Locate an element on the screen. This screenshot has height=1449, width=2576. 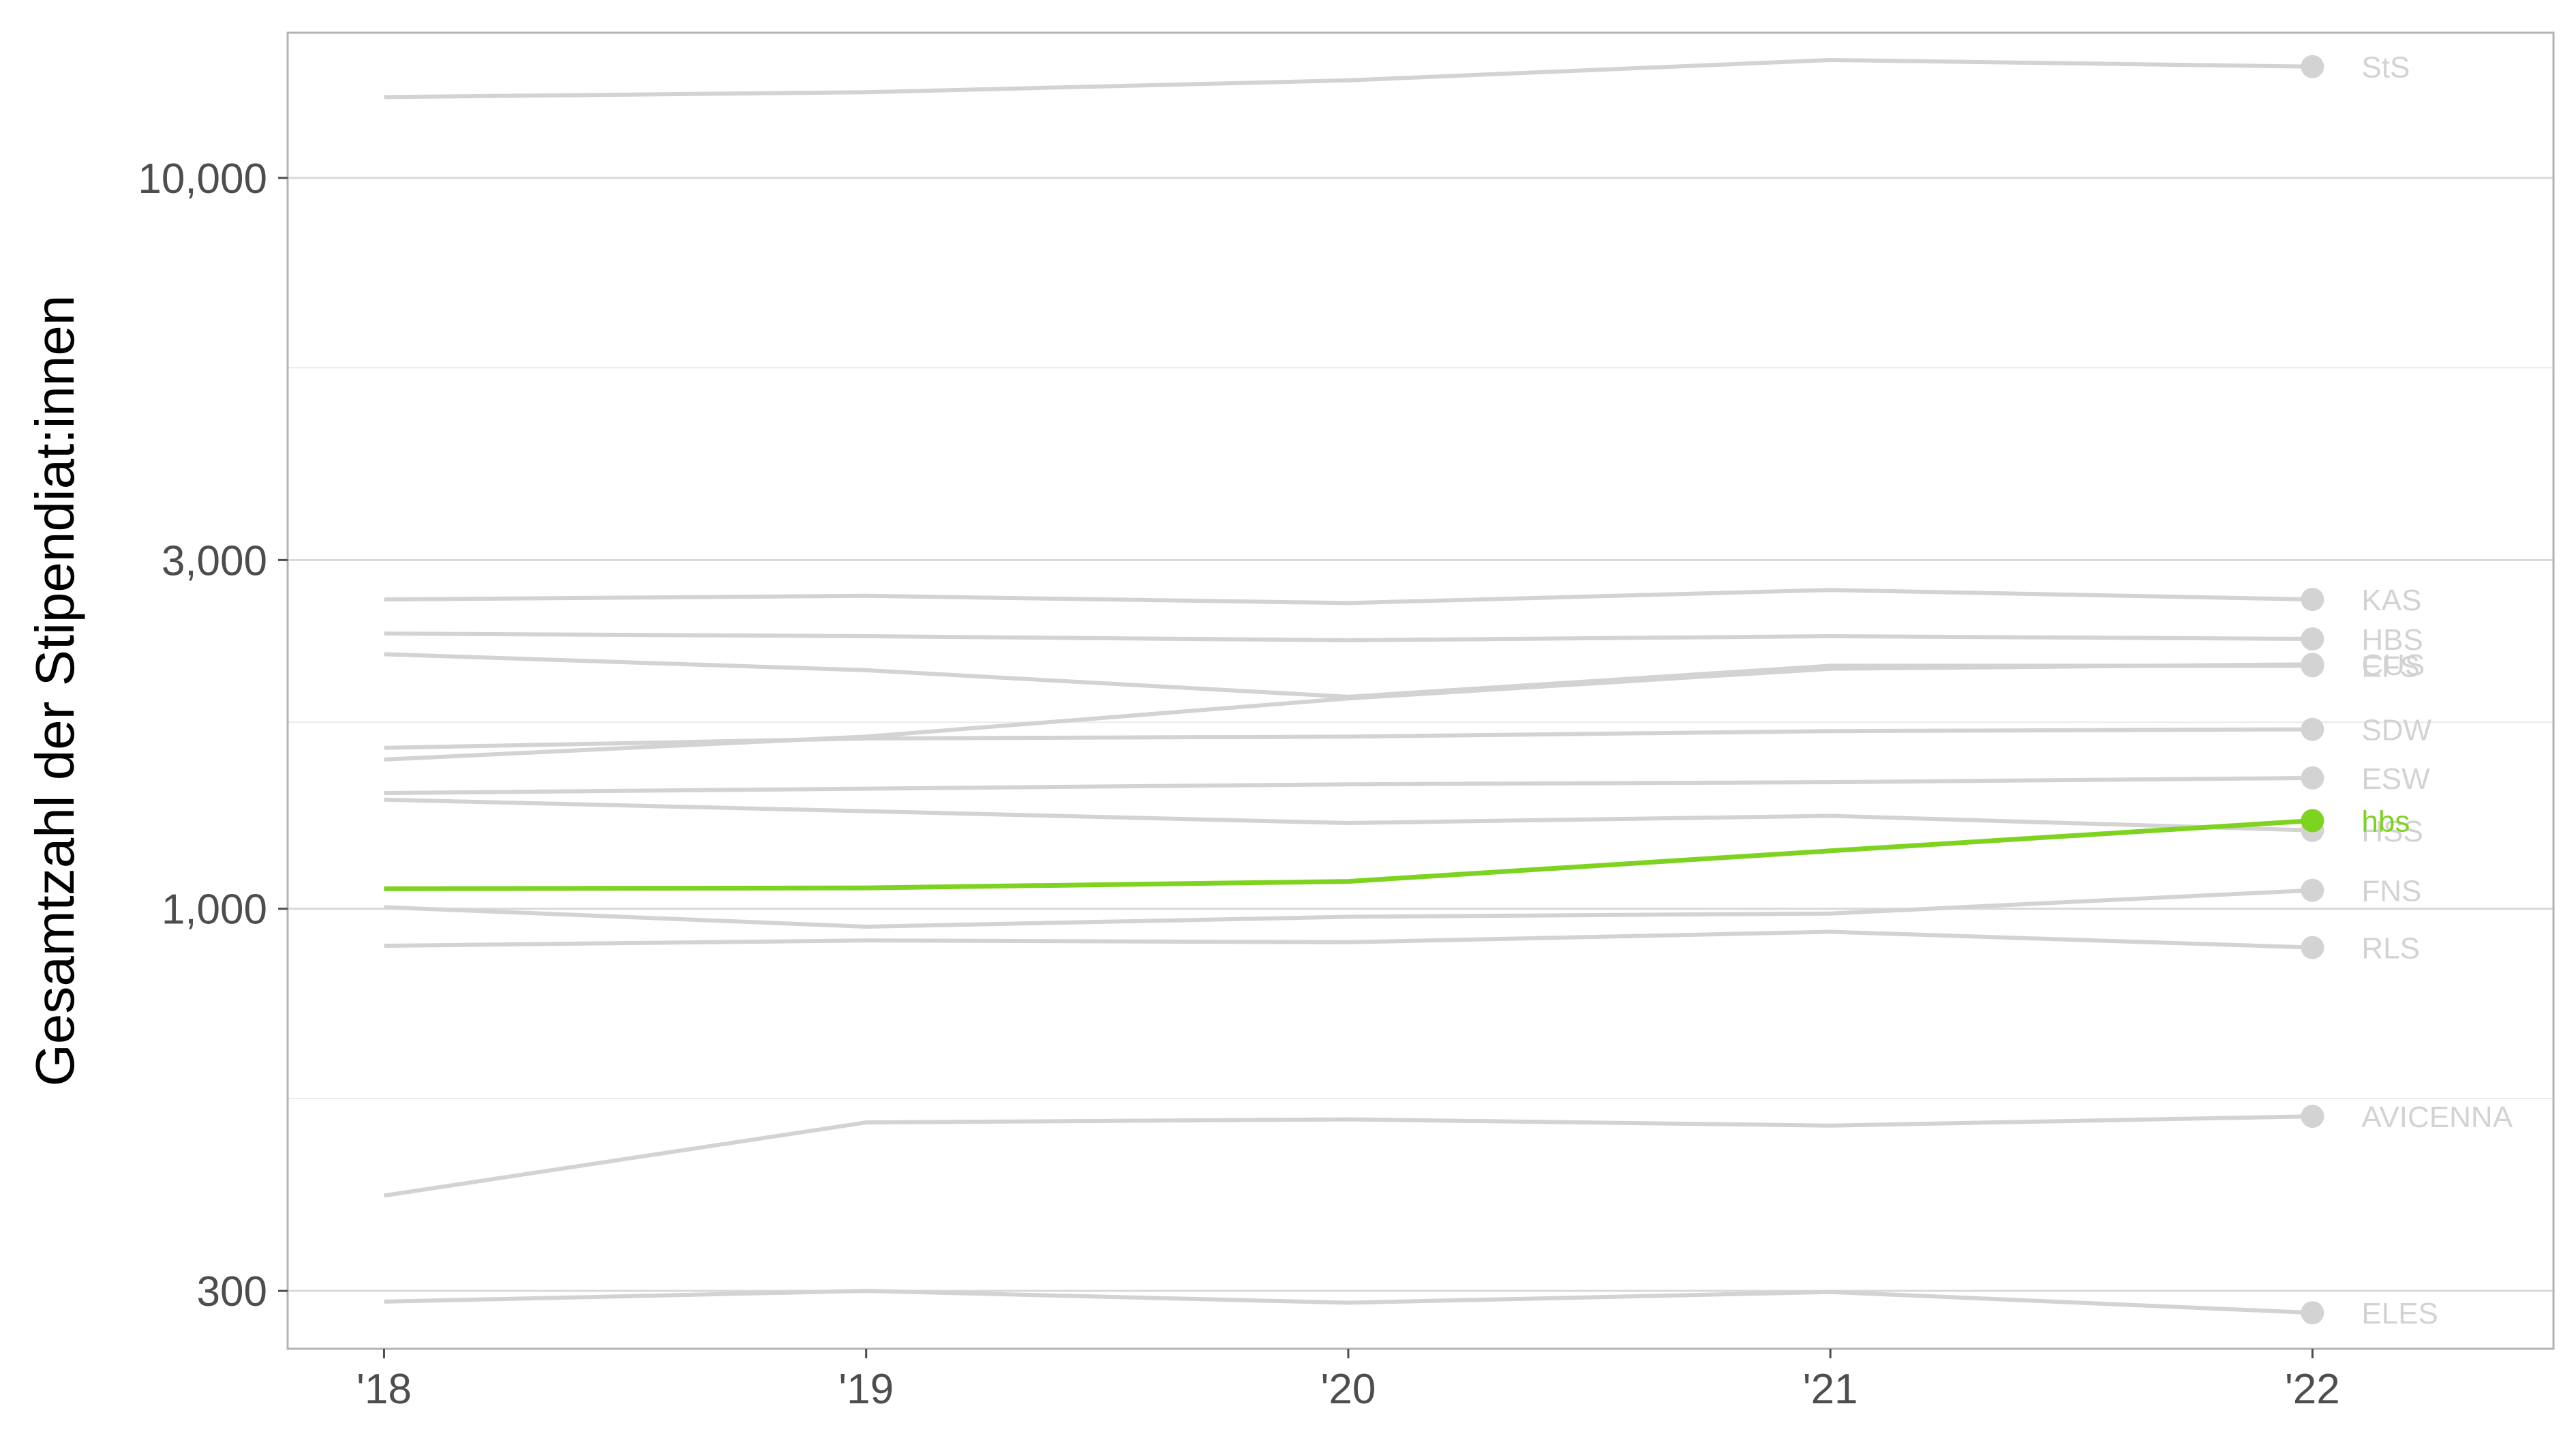
series-line-fns is located at coordinates (1349, 909).